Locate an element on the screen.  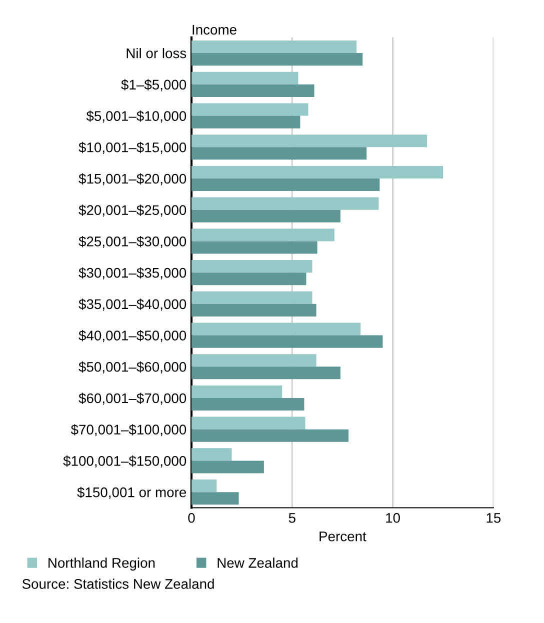
y-tick-label: $150,001 or more is located at coordinates (131, 492).